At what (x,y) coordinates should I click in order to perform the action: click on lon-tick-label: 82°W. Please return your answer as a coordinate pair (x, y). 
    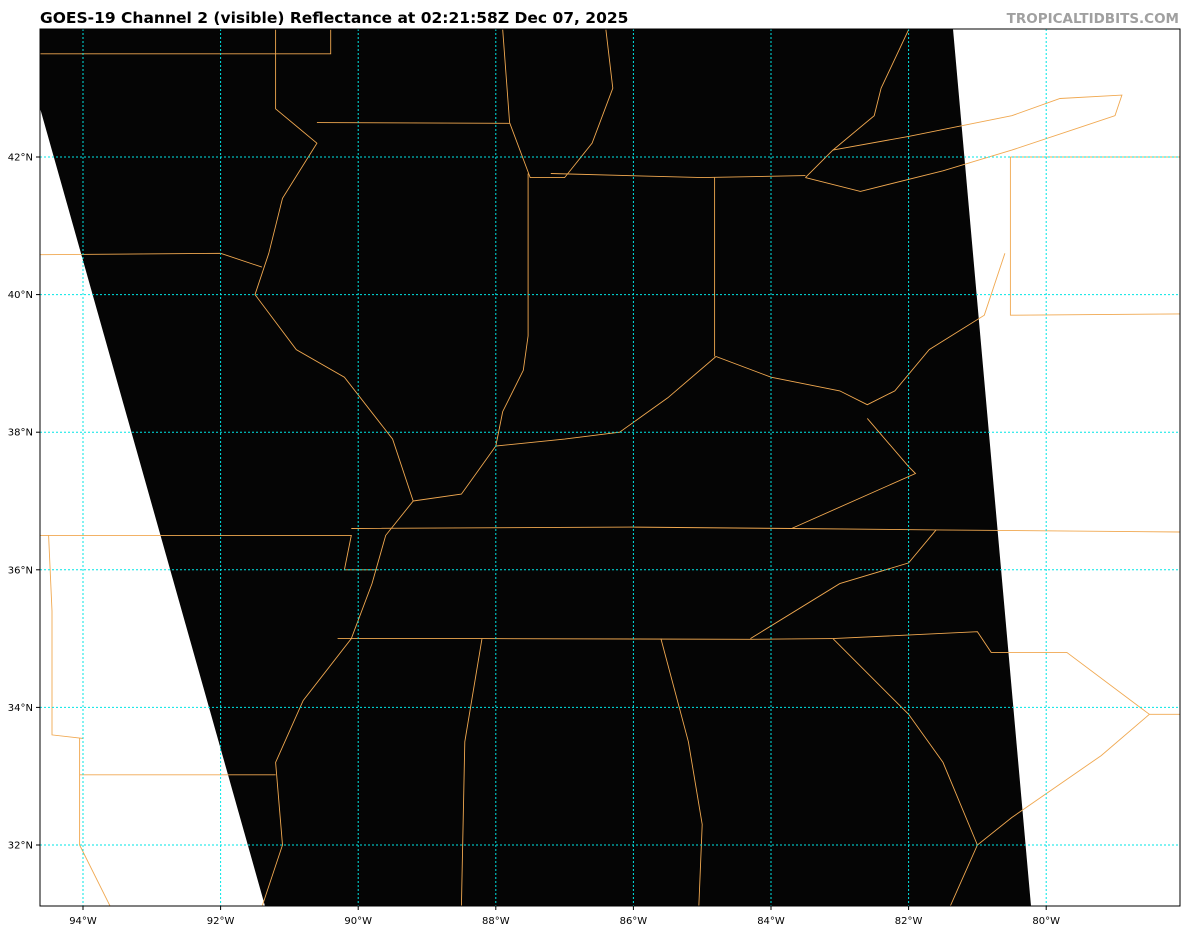
    Looking at the image, I should click on (909, 921).